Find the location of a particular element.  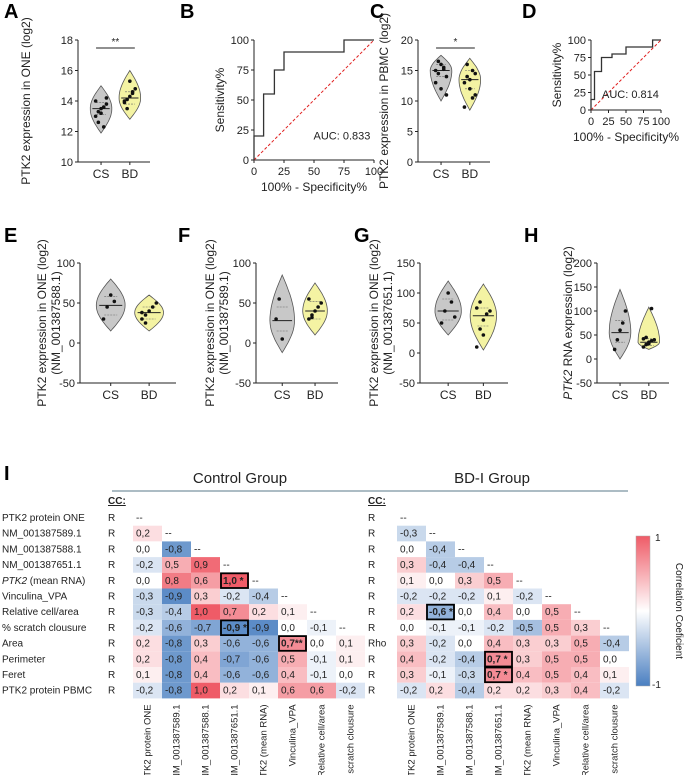

y-tick-label: 50 is located at coordinates (69, 304).